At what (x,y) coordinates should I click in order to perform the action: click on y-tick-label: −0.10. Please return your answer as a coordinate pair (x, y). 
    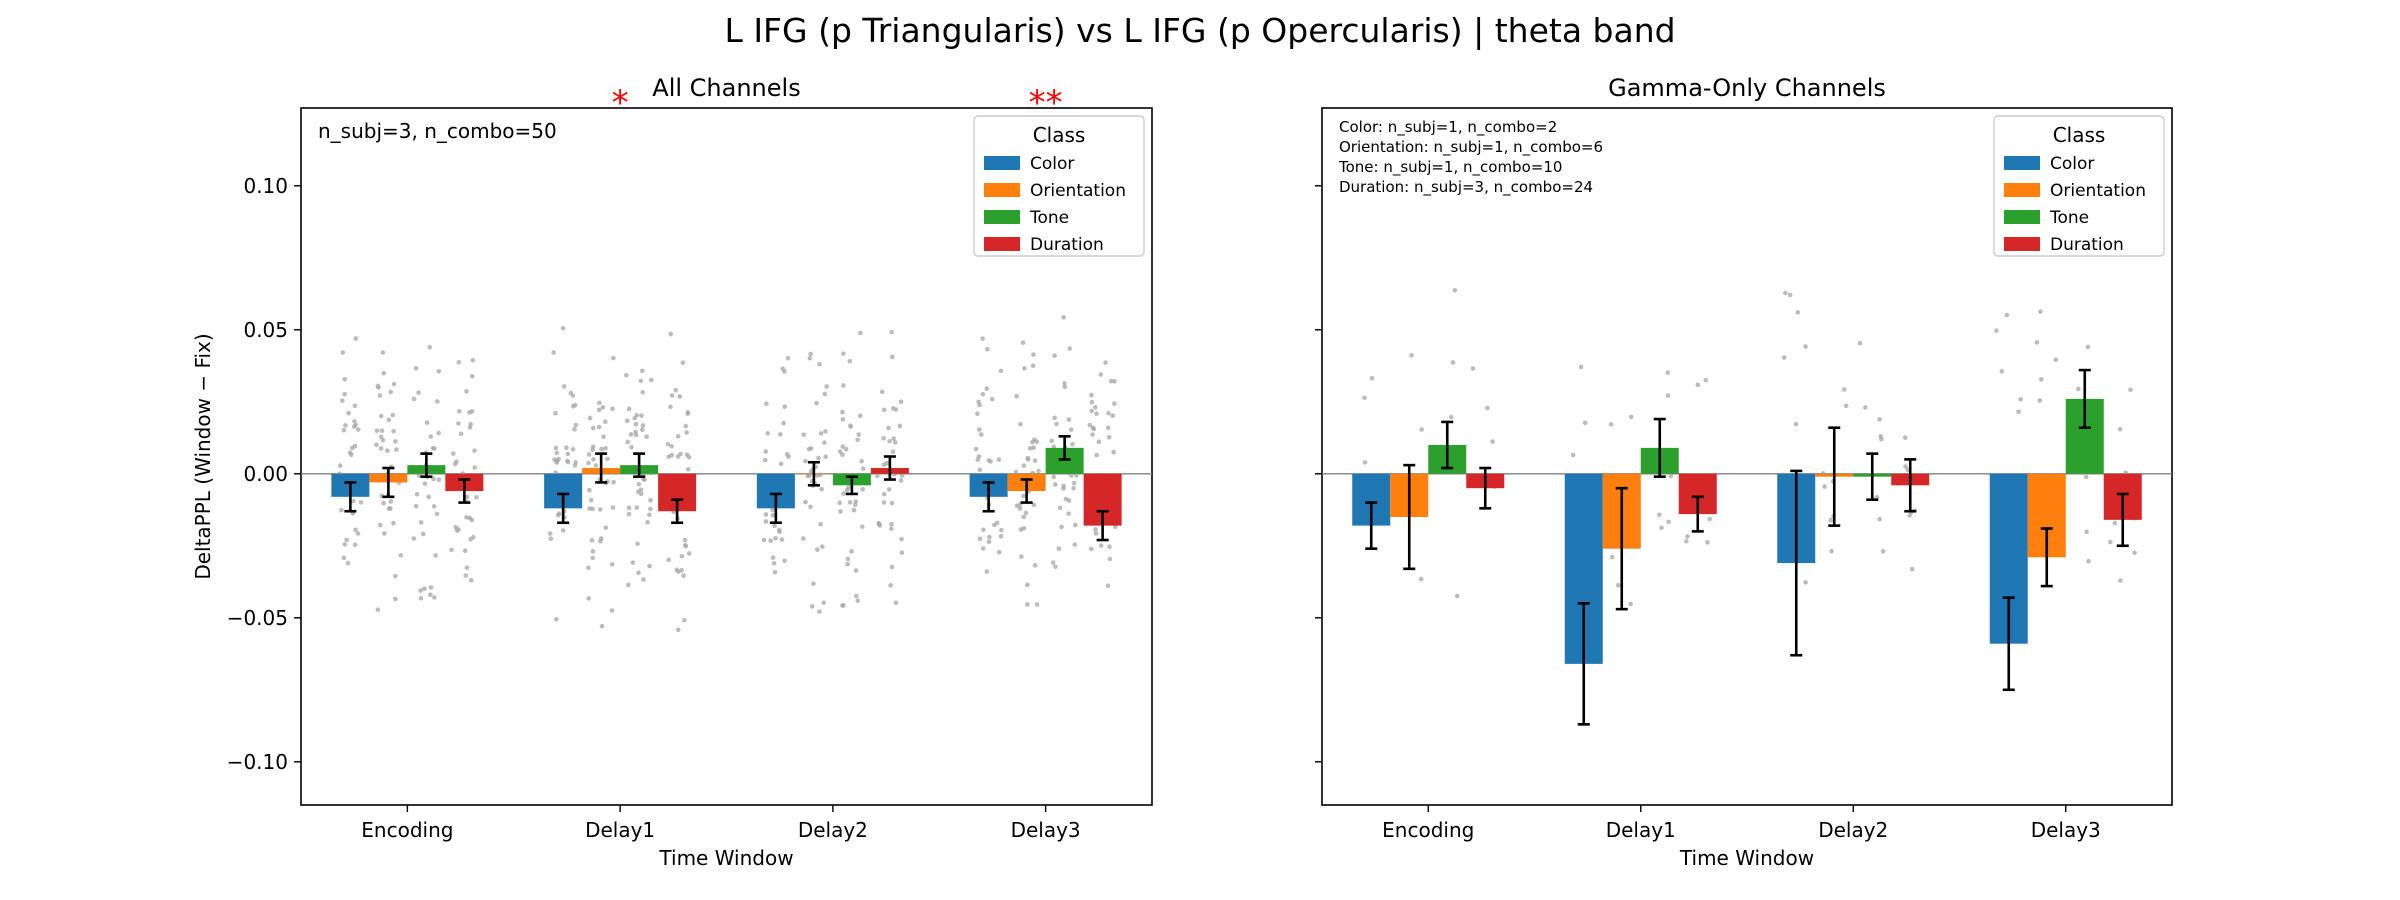
    Looking at the image, I should click on (257, 762).